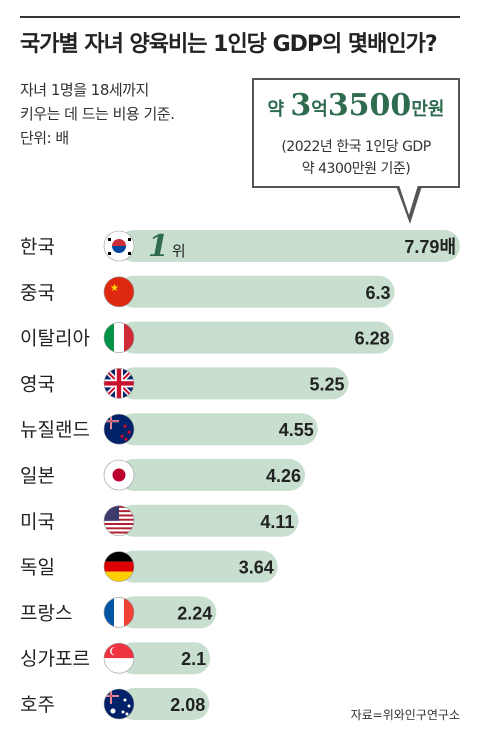 The width and height of the screenshot is (480, 740). I want to click on subtitle-line: 자녀 1명을 18세까지, so click(84, 90).